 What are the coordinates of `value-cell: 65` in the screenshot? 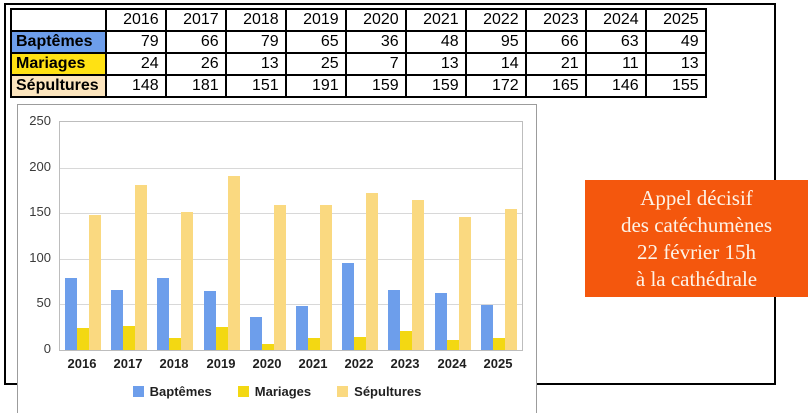 It's located at (315, 42).